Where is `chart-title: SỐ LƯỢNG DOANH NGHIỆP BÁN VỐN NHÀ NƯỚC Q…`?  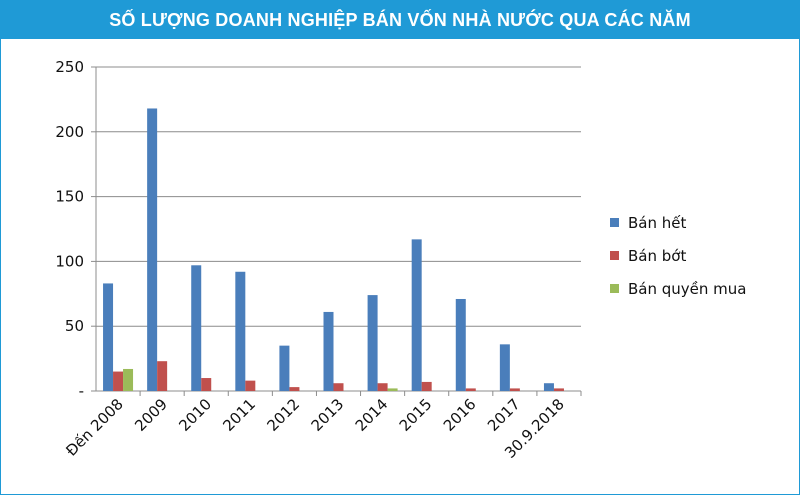 chart-title: SỐ LƯỢNG DOANH NGHIỆP BÁN VỐN NHÀ NƯỚC Q… is located at coordinates (400, 19).